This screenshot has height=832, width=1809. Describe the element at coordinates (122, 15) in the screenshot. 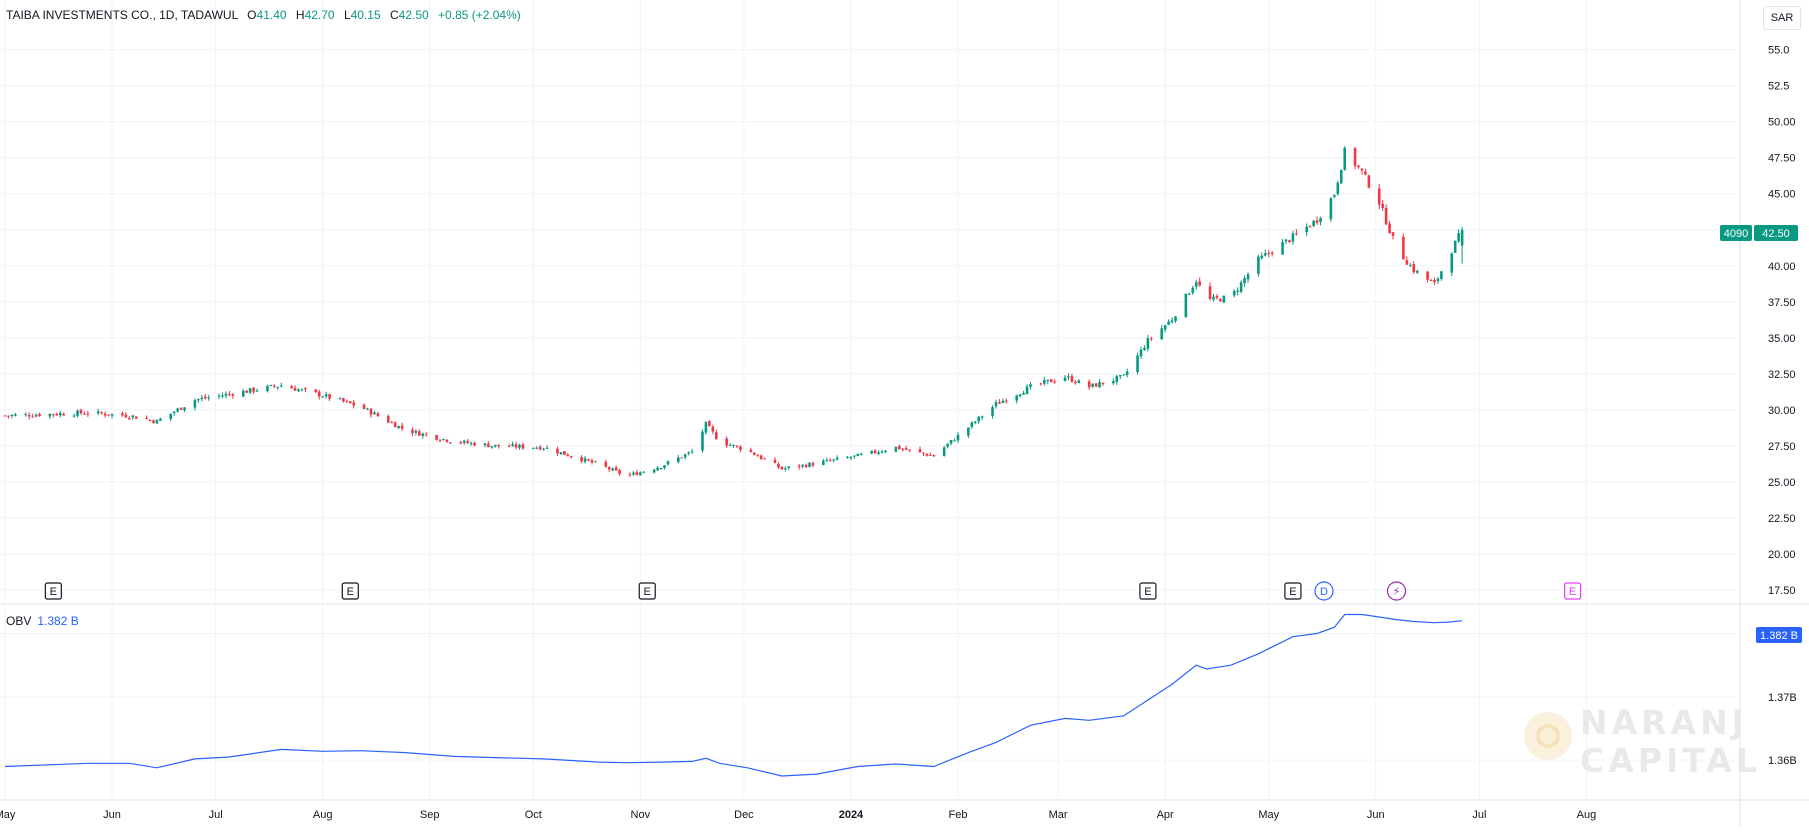

I see `symbol-title: TAIBA INVESTMENTS CO., 1D, TADAWUL` at that location.